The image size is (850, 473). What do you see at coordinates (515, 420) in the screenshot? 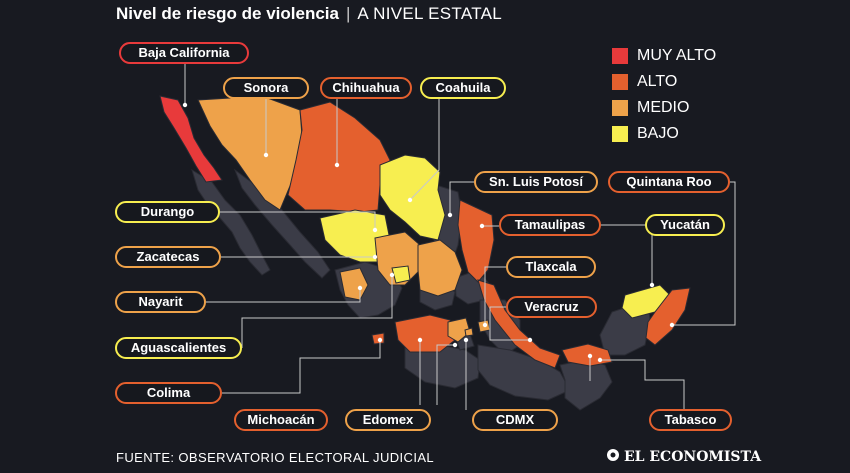
I see `label-cdmx: CDMX` at bounding box center [515, 420].